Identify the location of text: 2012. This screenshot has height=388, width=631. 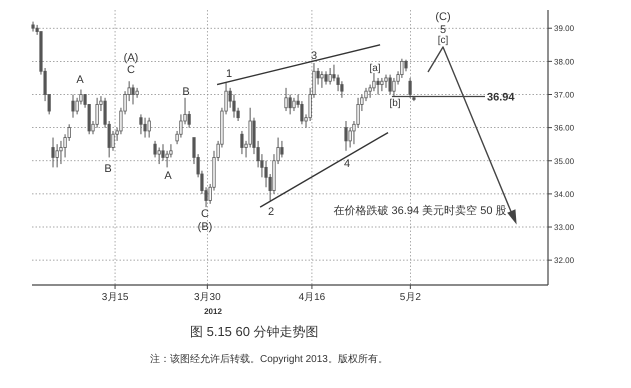
(213, 311).